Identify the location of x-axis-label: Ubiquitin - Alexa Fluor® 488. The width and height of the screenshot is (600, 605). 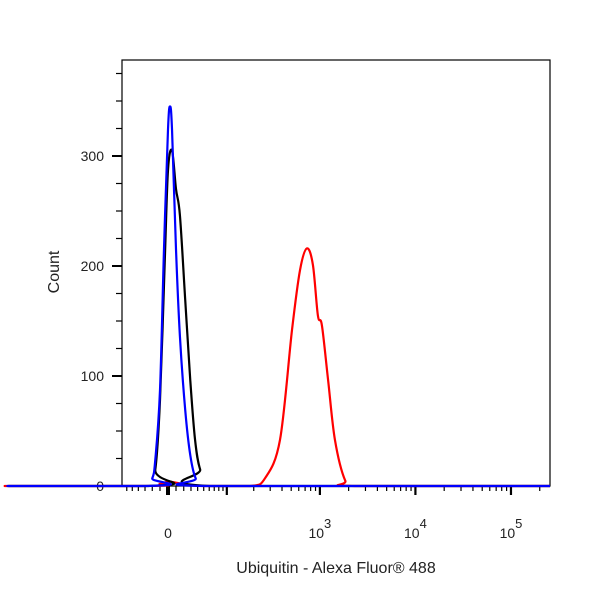
(336, 568).